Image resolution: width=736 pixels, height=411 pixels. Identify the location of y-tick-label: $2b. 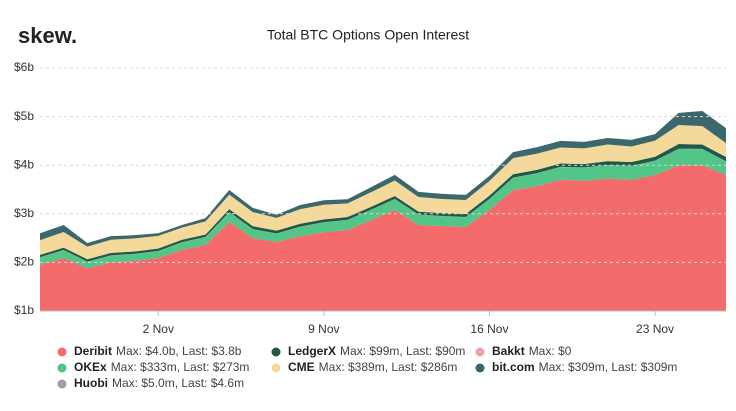
(24, 262).